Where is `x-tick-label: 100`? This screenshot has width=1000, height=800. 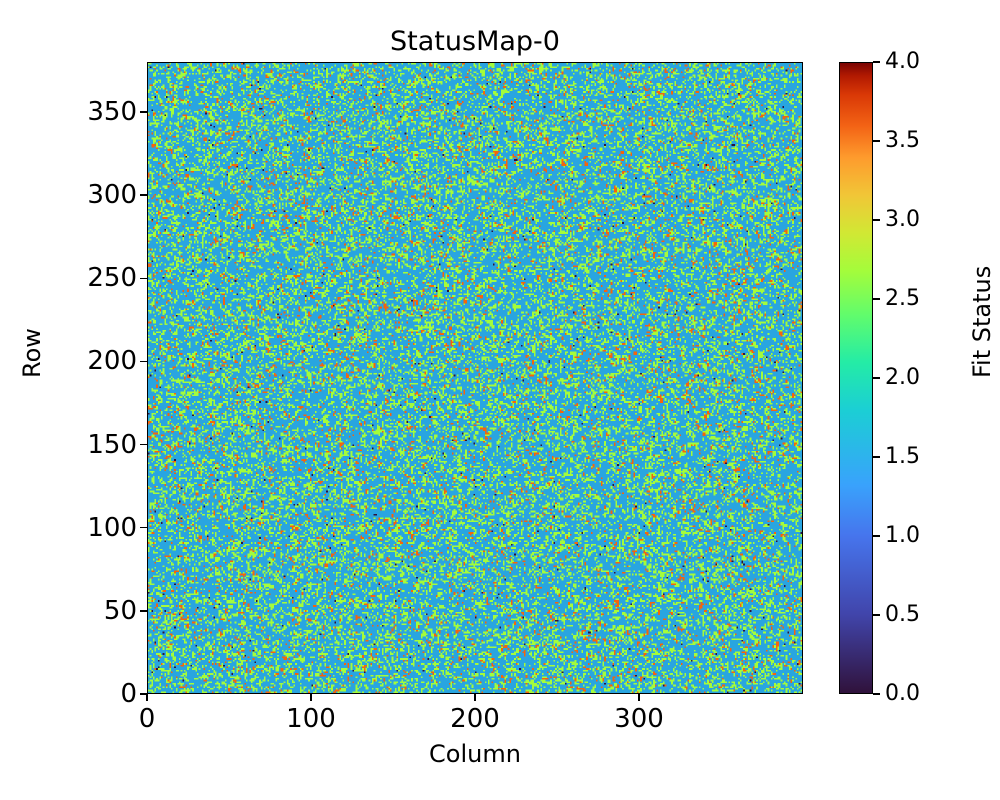 x-tick-label: 100 is located at coordinates (311, 719).